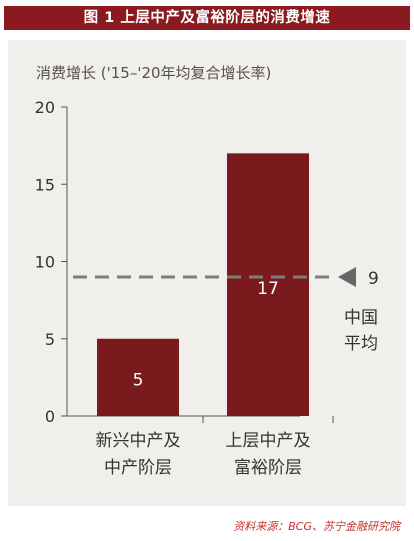 The height and width of the screenshot is (541, 414). I want to click on reference-annotation: 平均, so click(361, 344).